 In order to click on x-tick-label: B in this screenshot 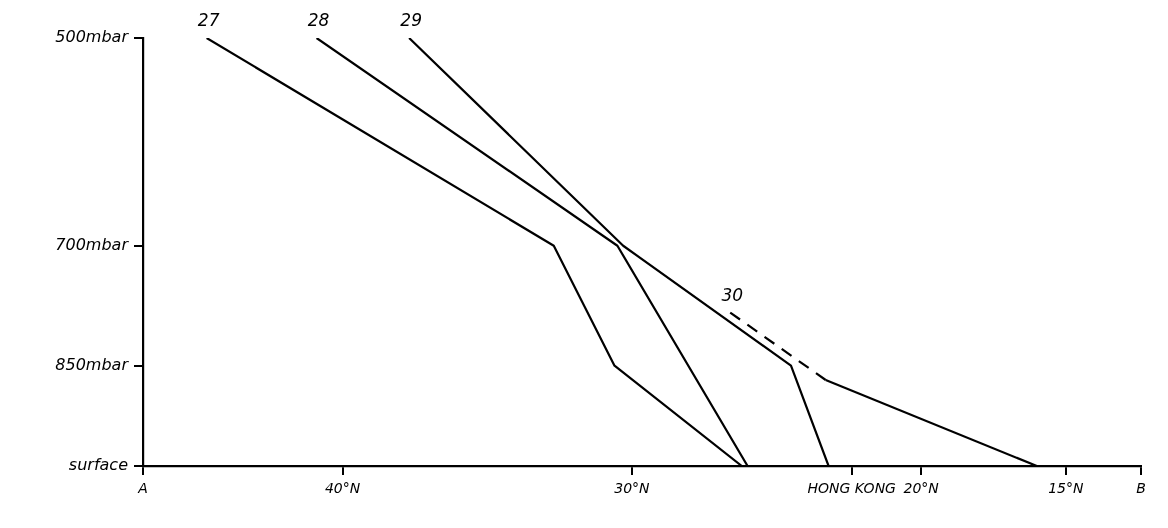, I will do `click(1141, 488)`.